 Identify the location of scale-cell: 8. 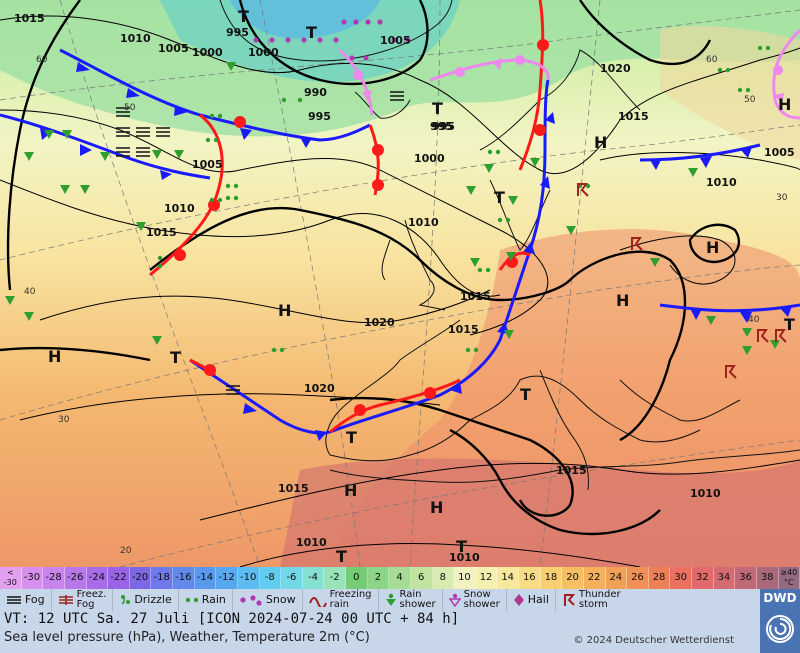
(443, 578).